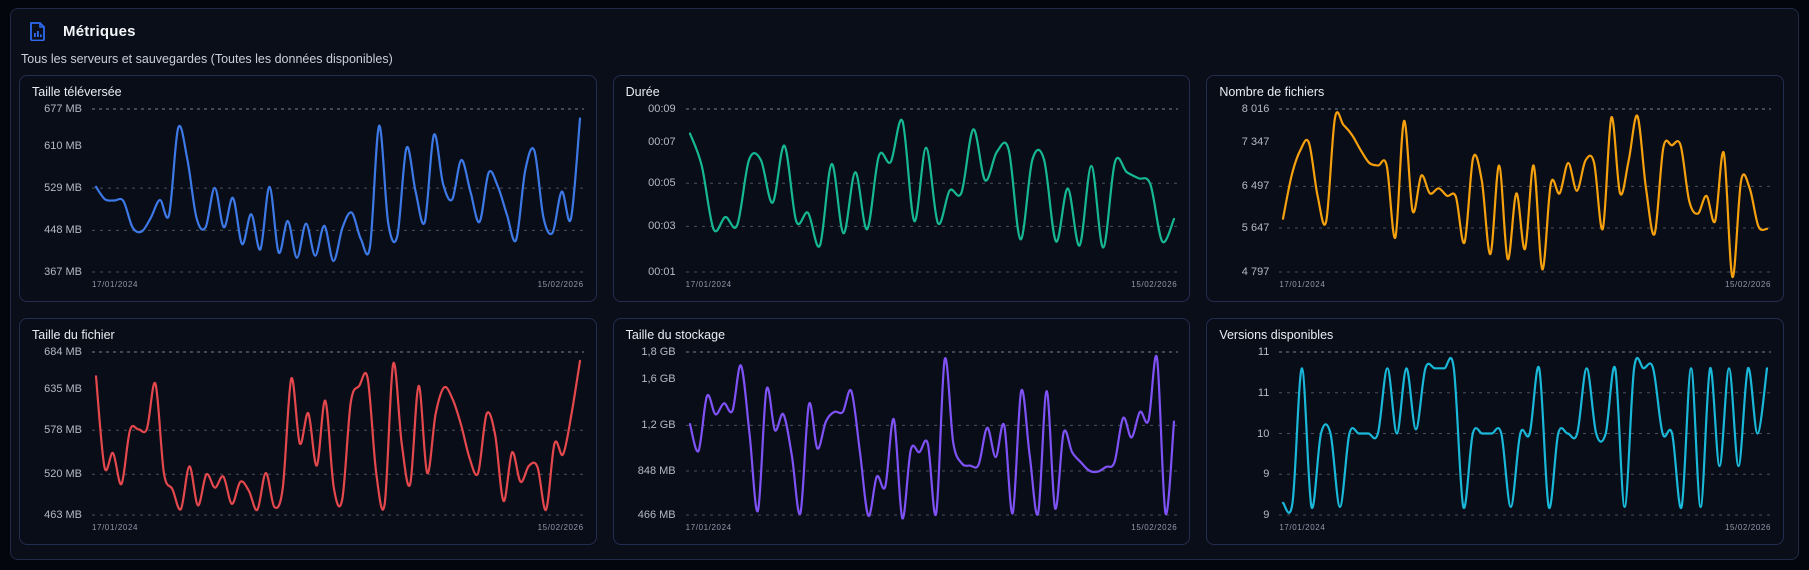 The image size is (1809, 570). I want to click on y-axis: 677 MB 610 MB 529 MB 448 MB 367 MB, so click(62, 190).